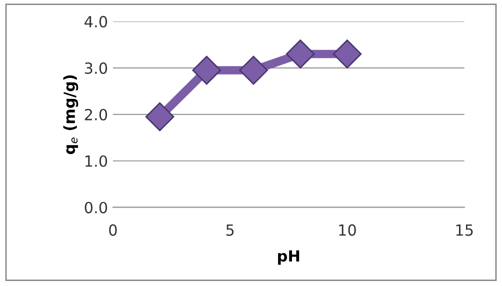 This screenshot has height=286, width=502. Describe the element at coordinates (96, 22) in the screenshot. I see `y-tick-label: 4.0` at that location.